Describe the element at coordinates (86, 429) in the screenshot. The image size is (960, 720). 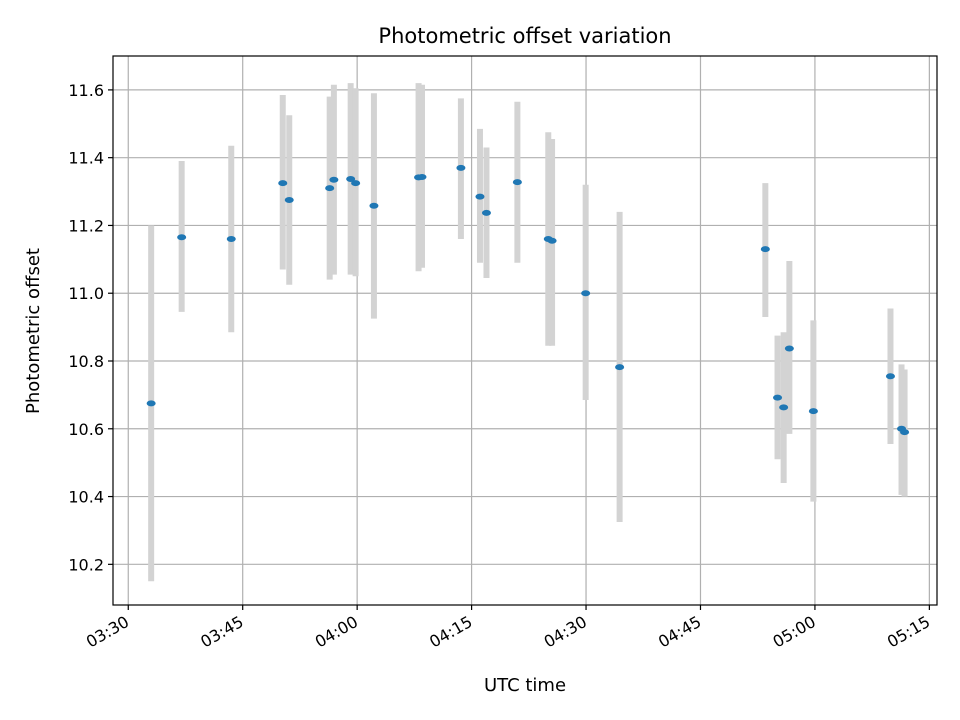
I see `y-tick-label: 10.6` at that location.